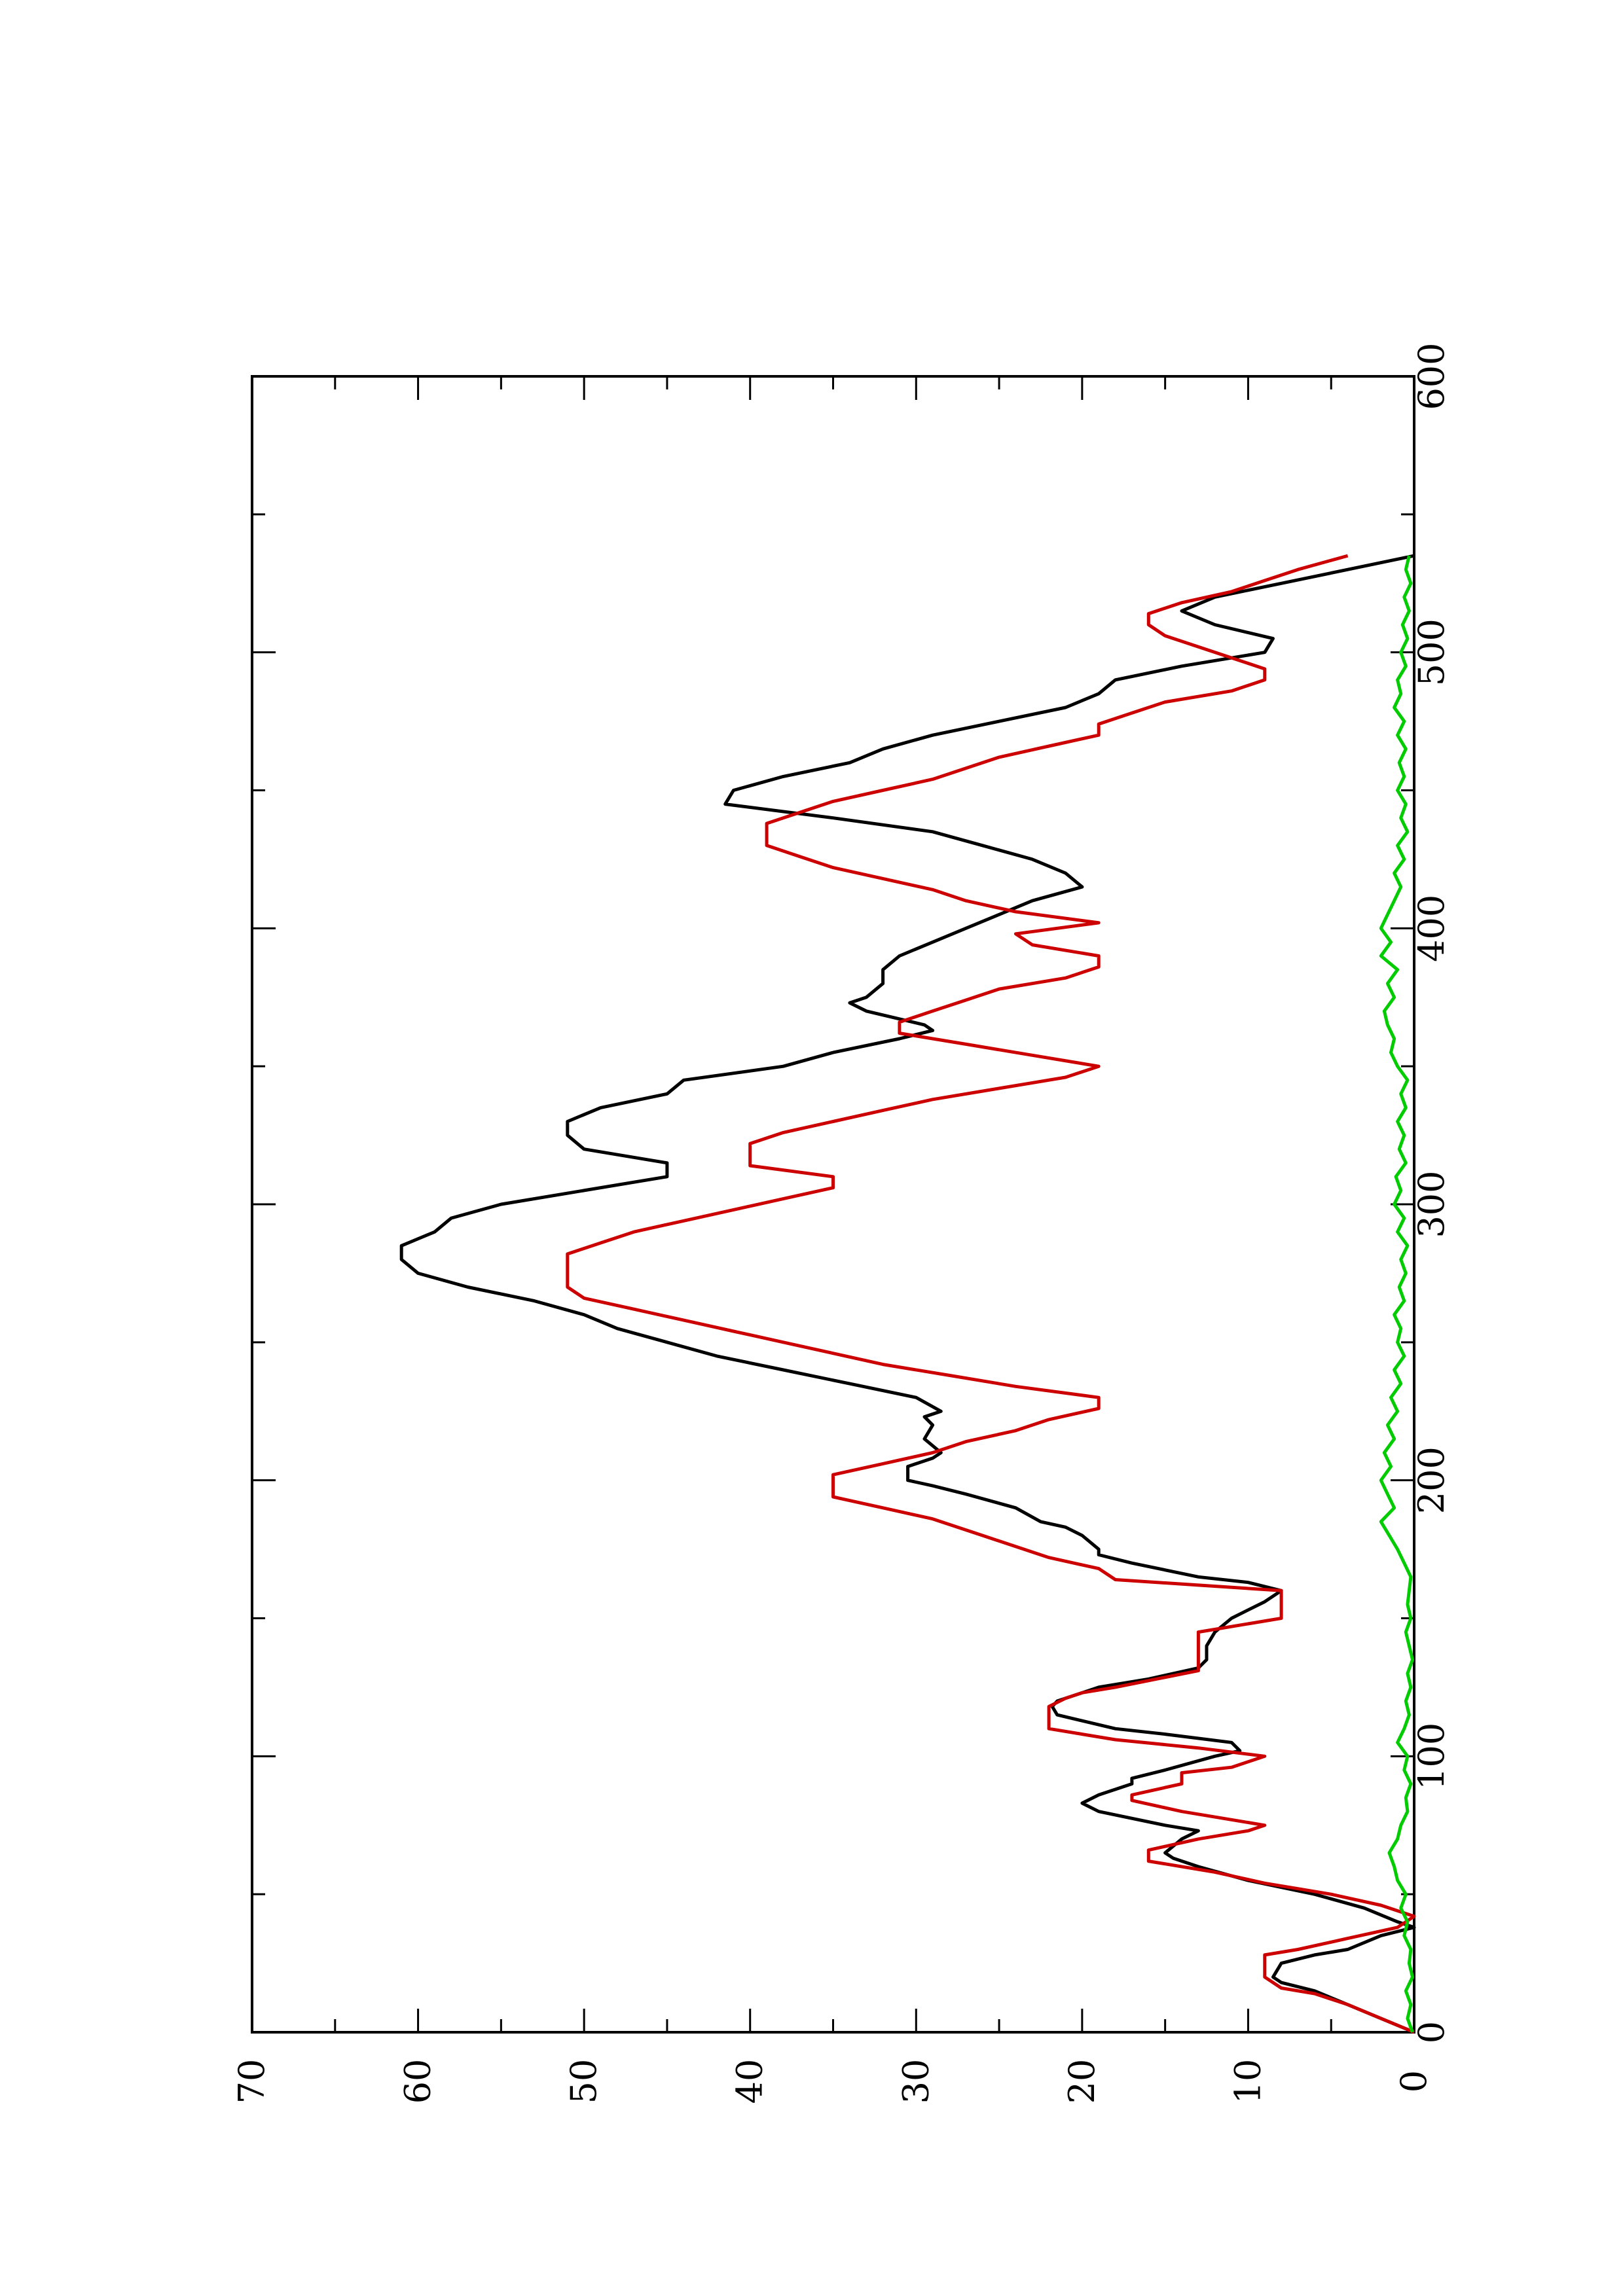 The height and width of the screenshot is (2296, 1623). What do you see at coordinates (583, 2081) in the screenshot?
I see `y-tick-label: 50` at bounding box center [583, 2081].